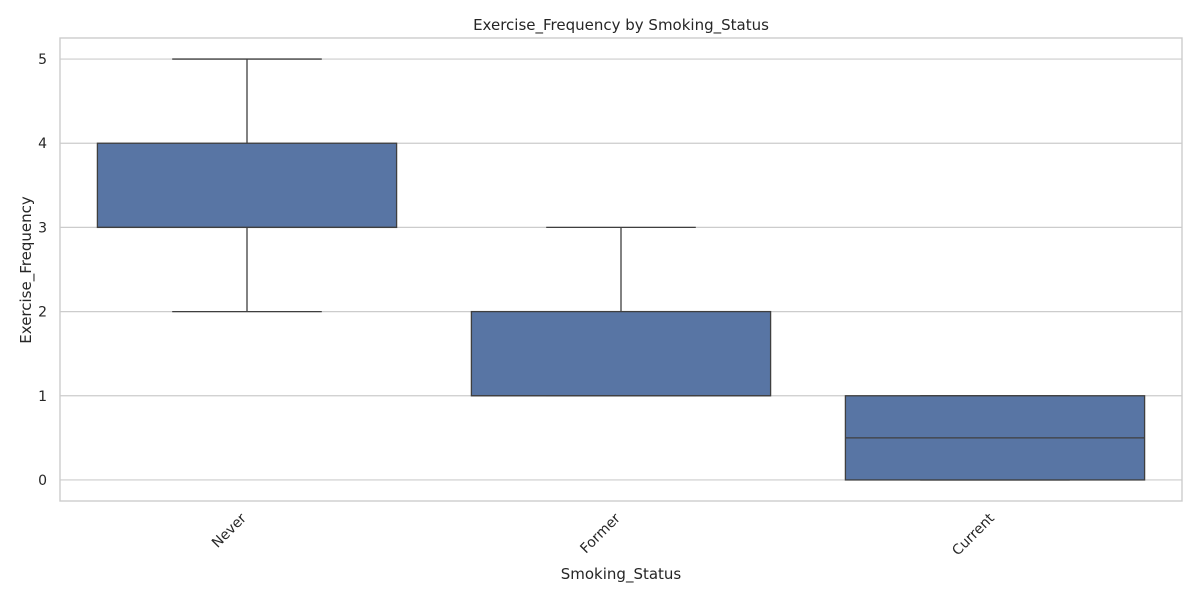  What do you see at coordinates (621, 574) in the screenshot?
I see `x-axis-label: Smoking_Status` at bounding box center [621, 574].